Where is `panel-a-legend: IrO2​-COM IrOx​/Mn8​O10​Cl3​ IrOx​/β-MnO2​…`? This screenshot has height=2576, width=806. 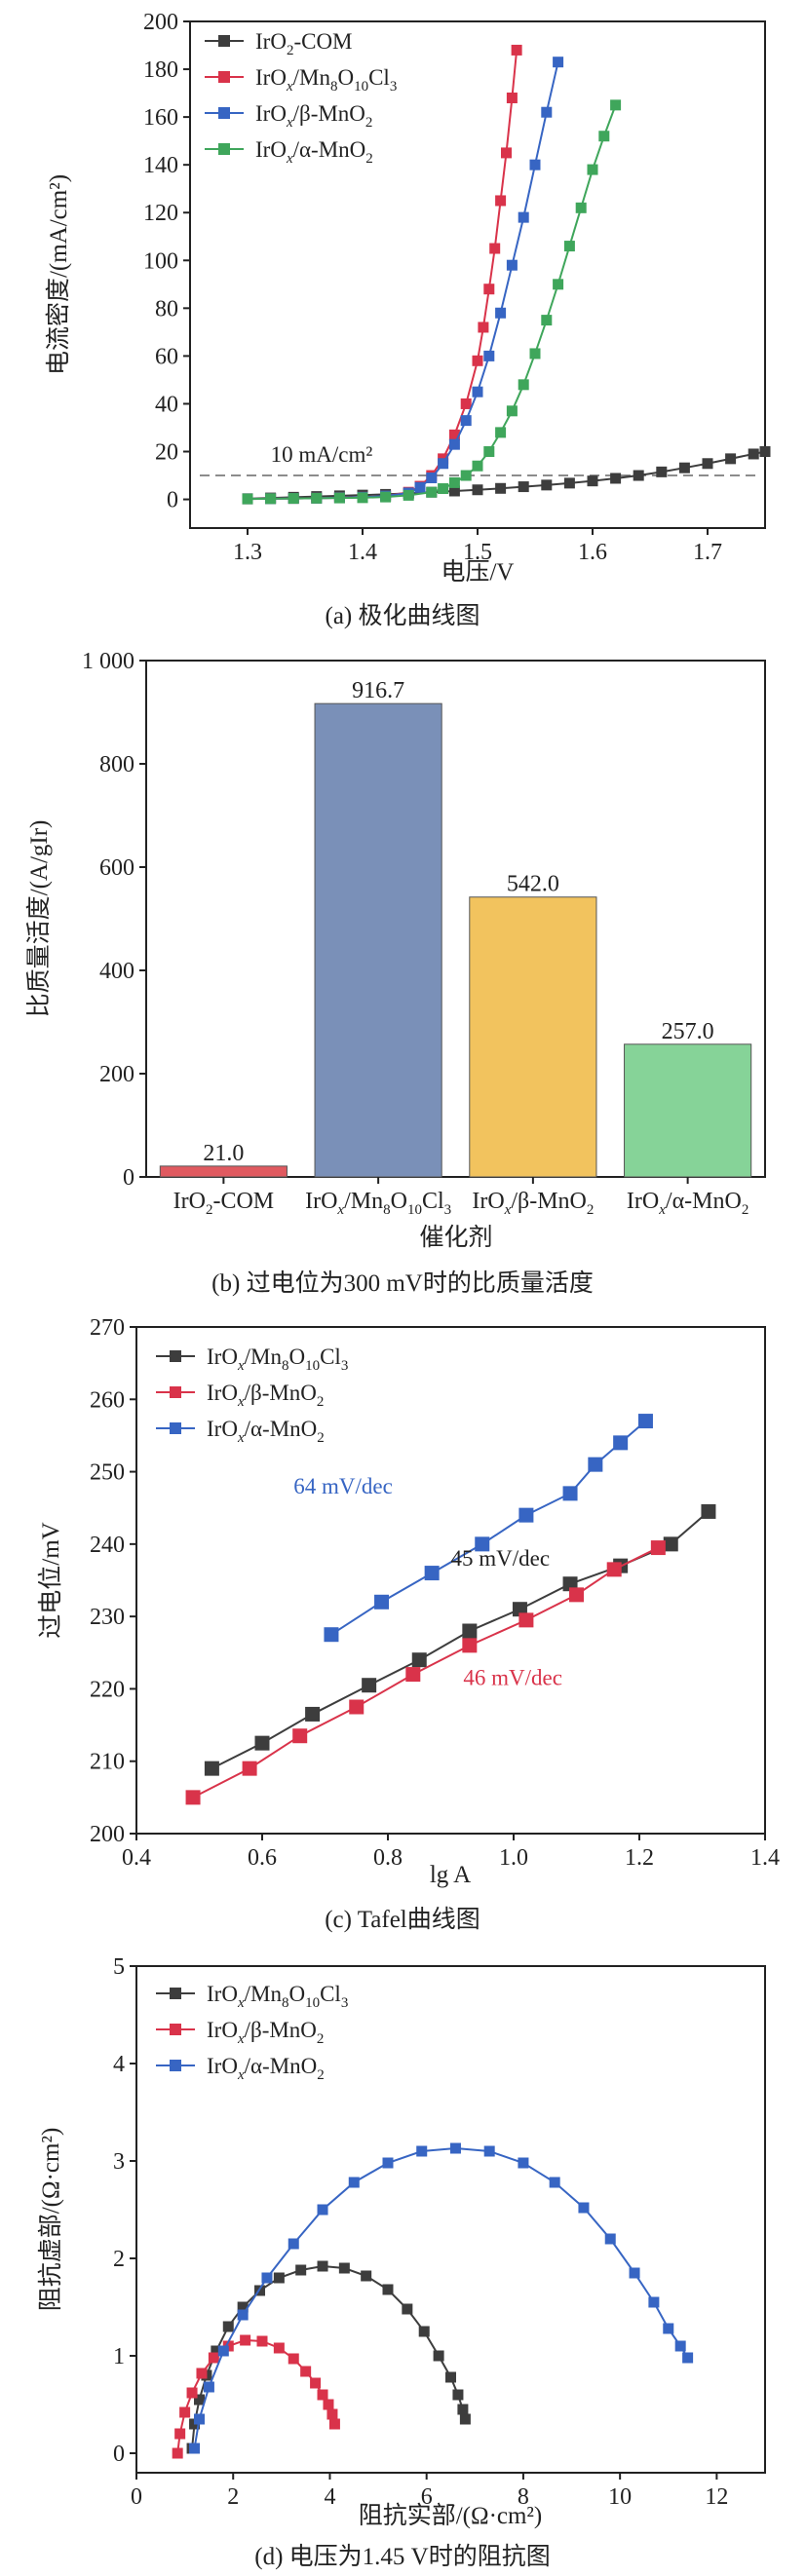 panel-a-legend: IrO2​-COM IrOx​/Mn8​O10​Cl3​ IrOx​/β-MnO2​… is located at coordinates (301, 98).